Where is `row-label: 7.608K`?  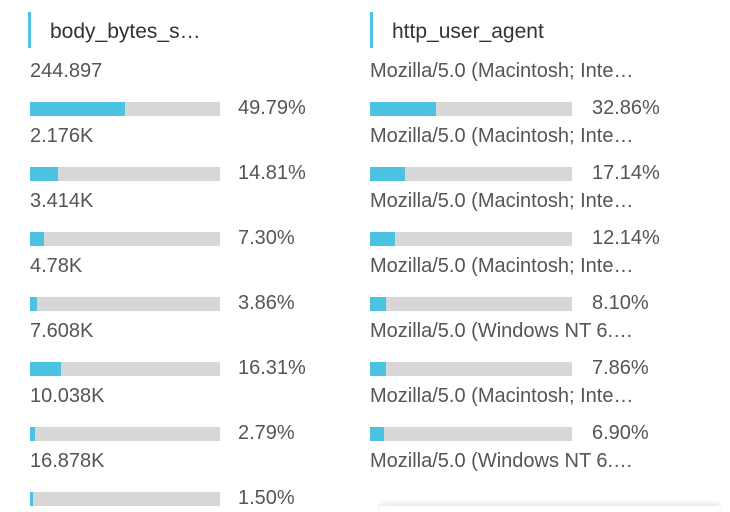
row-label: 7.608K is located at coordinates (62, 331).